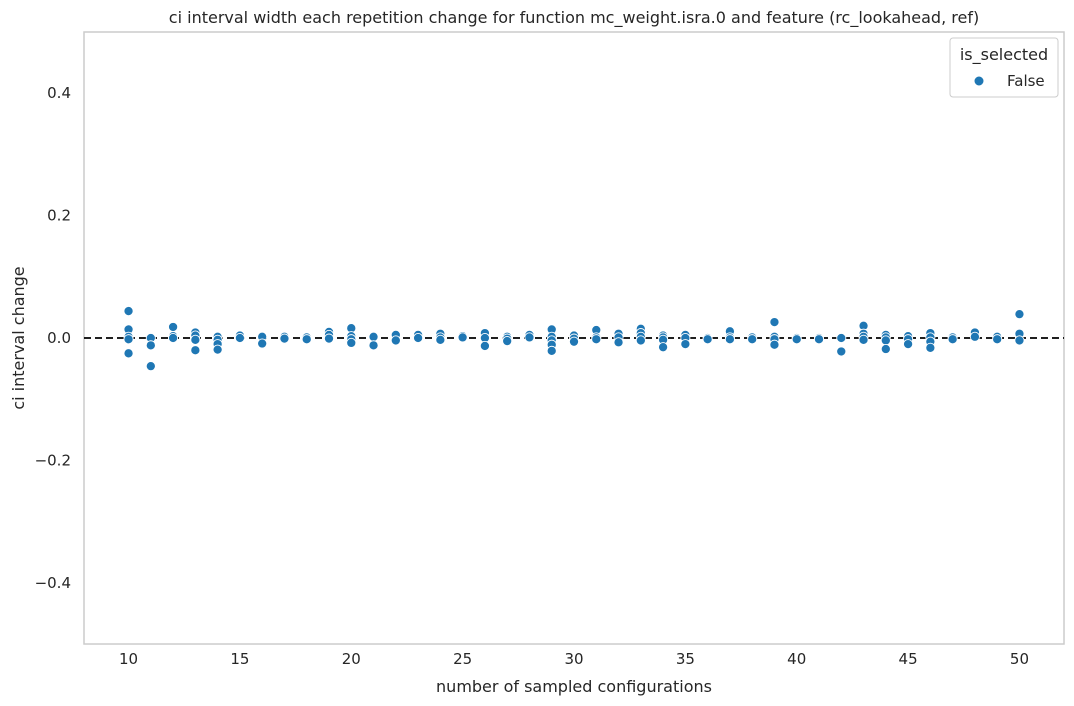  What do you see at coordinates (59, 216) in the screenshot?
I see `y-tick-label: 0.2` at bounding box center [59, 216].